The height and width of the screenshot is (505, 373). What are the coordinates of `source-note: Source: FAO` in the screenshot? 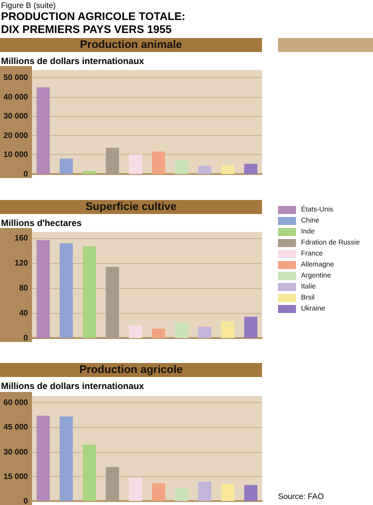 It's located at (301, 496).